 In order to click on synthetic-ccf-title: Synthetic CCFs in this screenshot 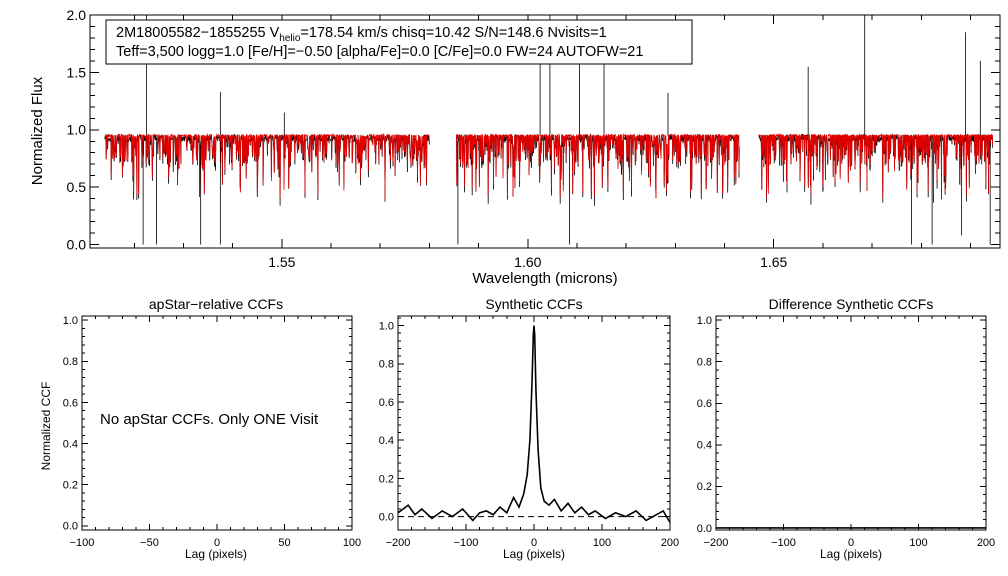, I will do `click(533, 304)`.